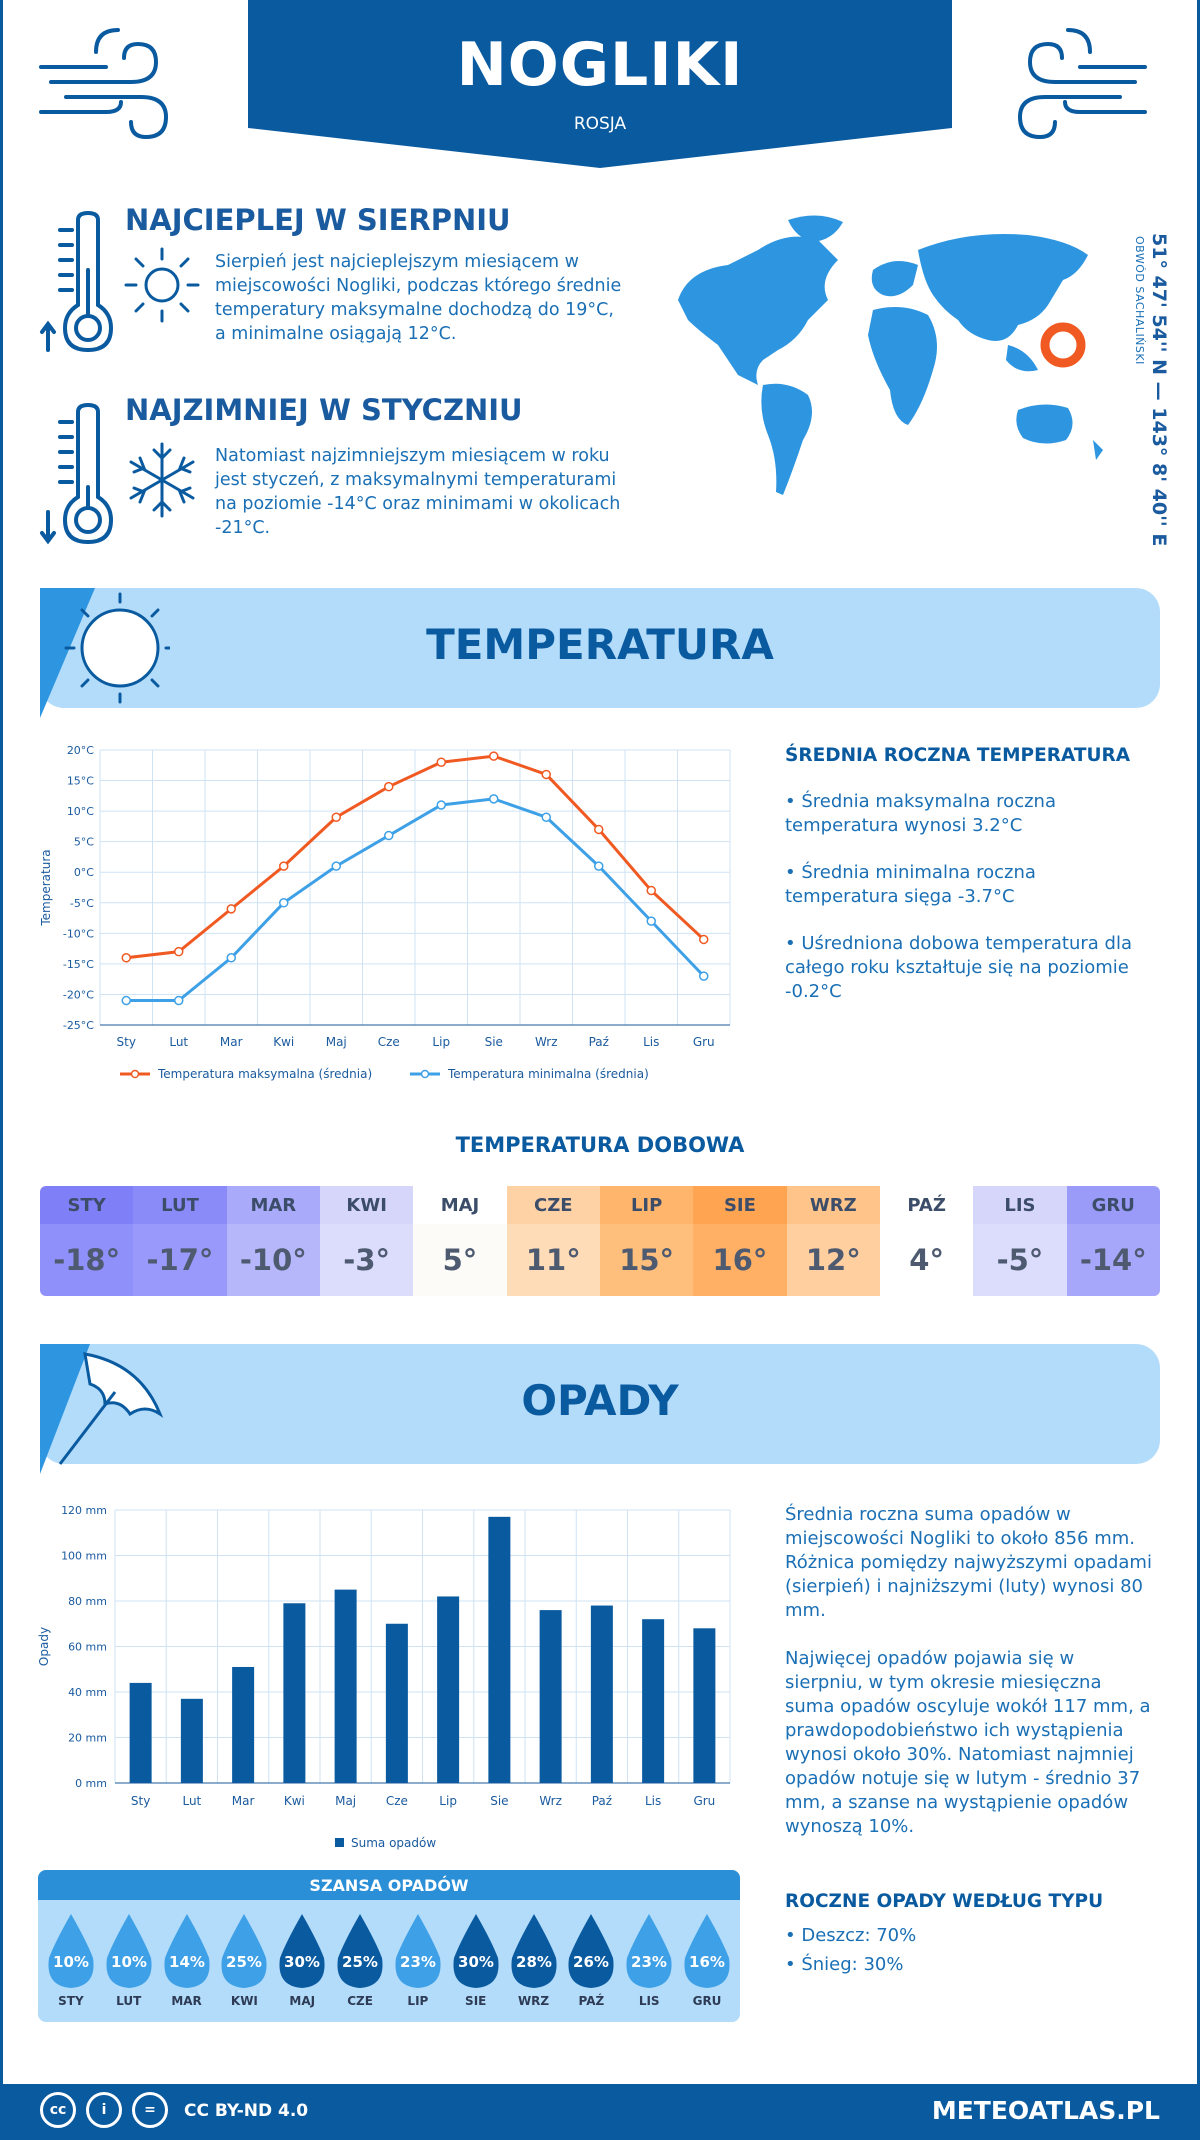 This screenshot has width=1200, height=2140. I want to click on coldest-title: NAJZIMNIEJ W STYCZNIU, so click(324, 410).